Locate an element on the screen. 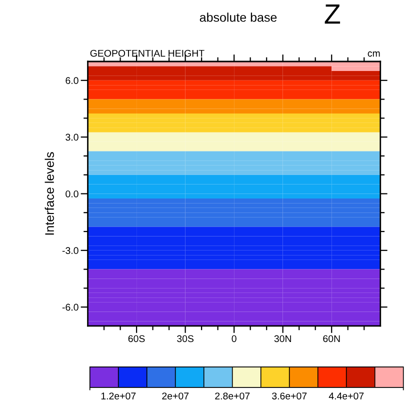 Image resolution: width=418 pixels, height=410 pixels. chart-title: absolute base is located at coordinates (238, 17).